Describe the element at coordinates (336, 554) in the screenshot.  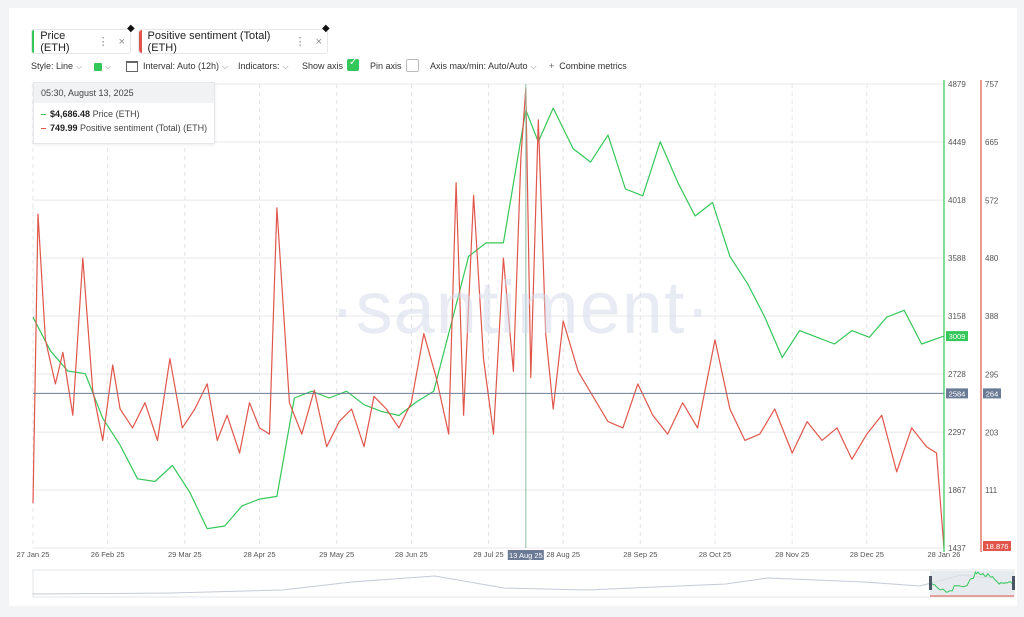
I see `x-tick-label: 29 May 25` at that location.